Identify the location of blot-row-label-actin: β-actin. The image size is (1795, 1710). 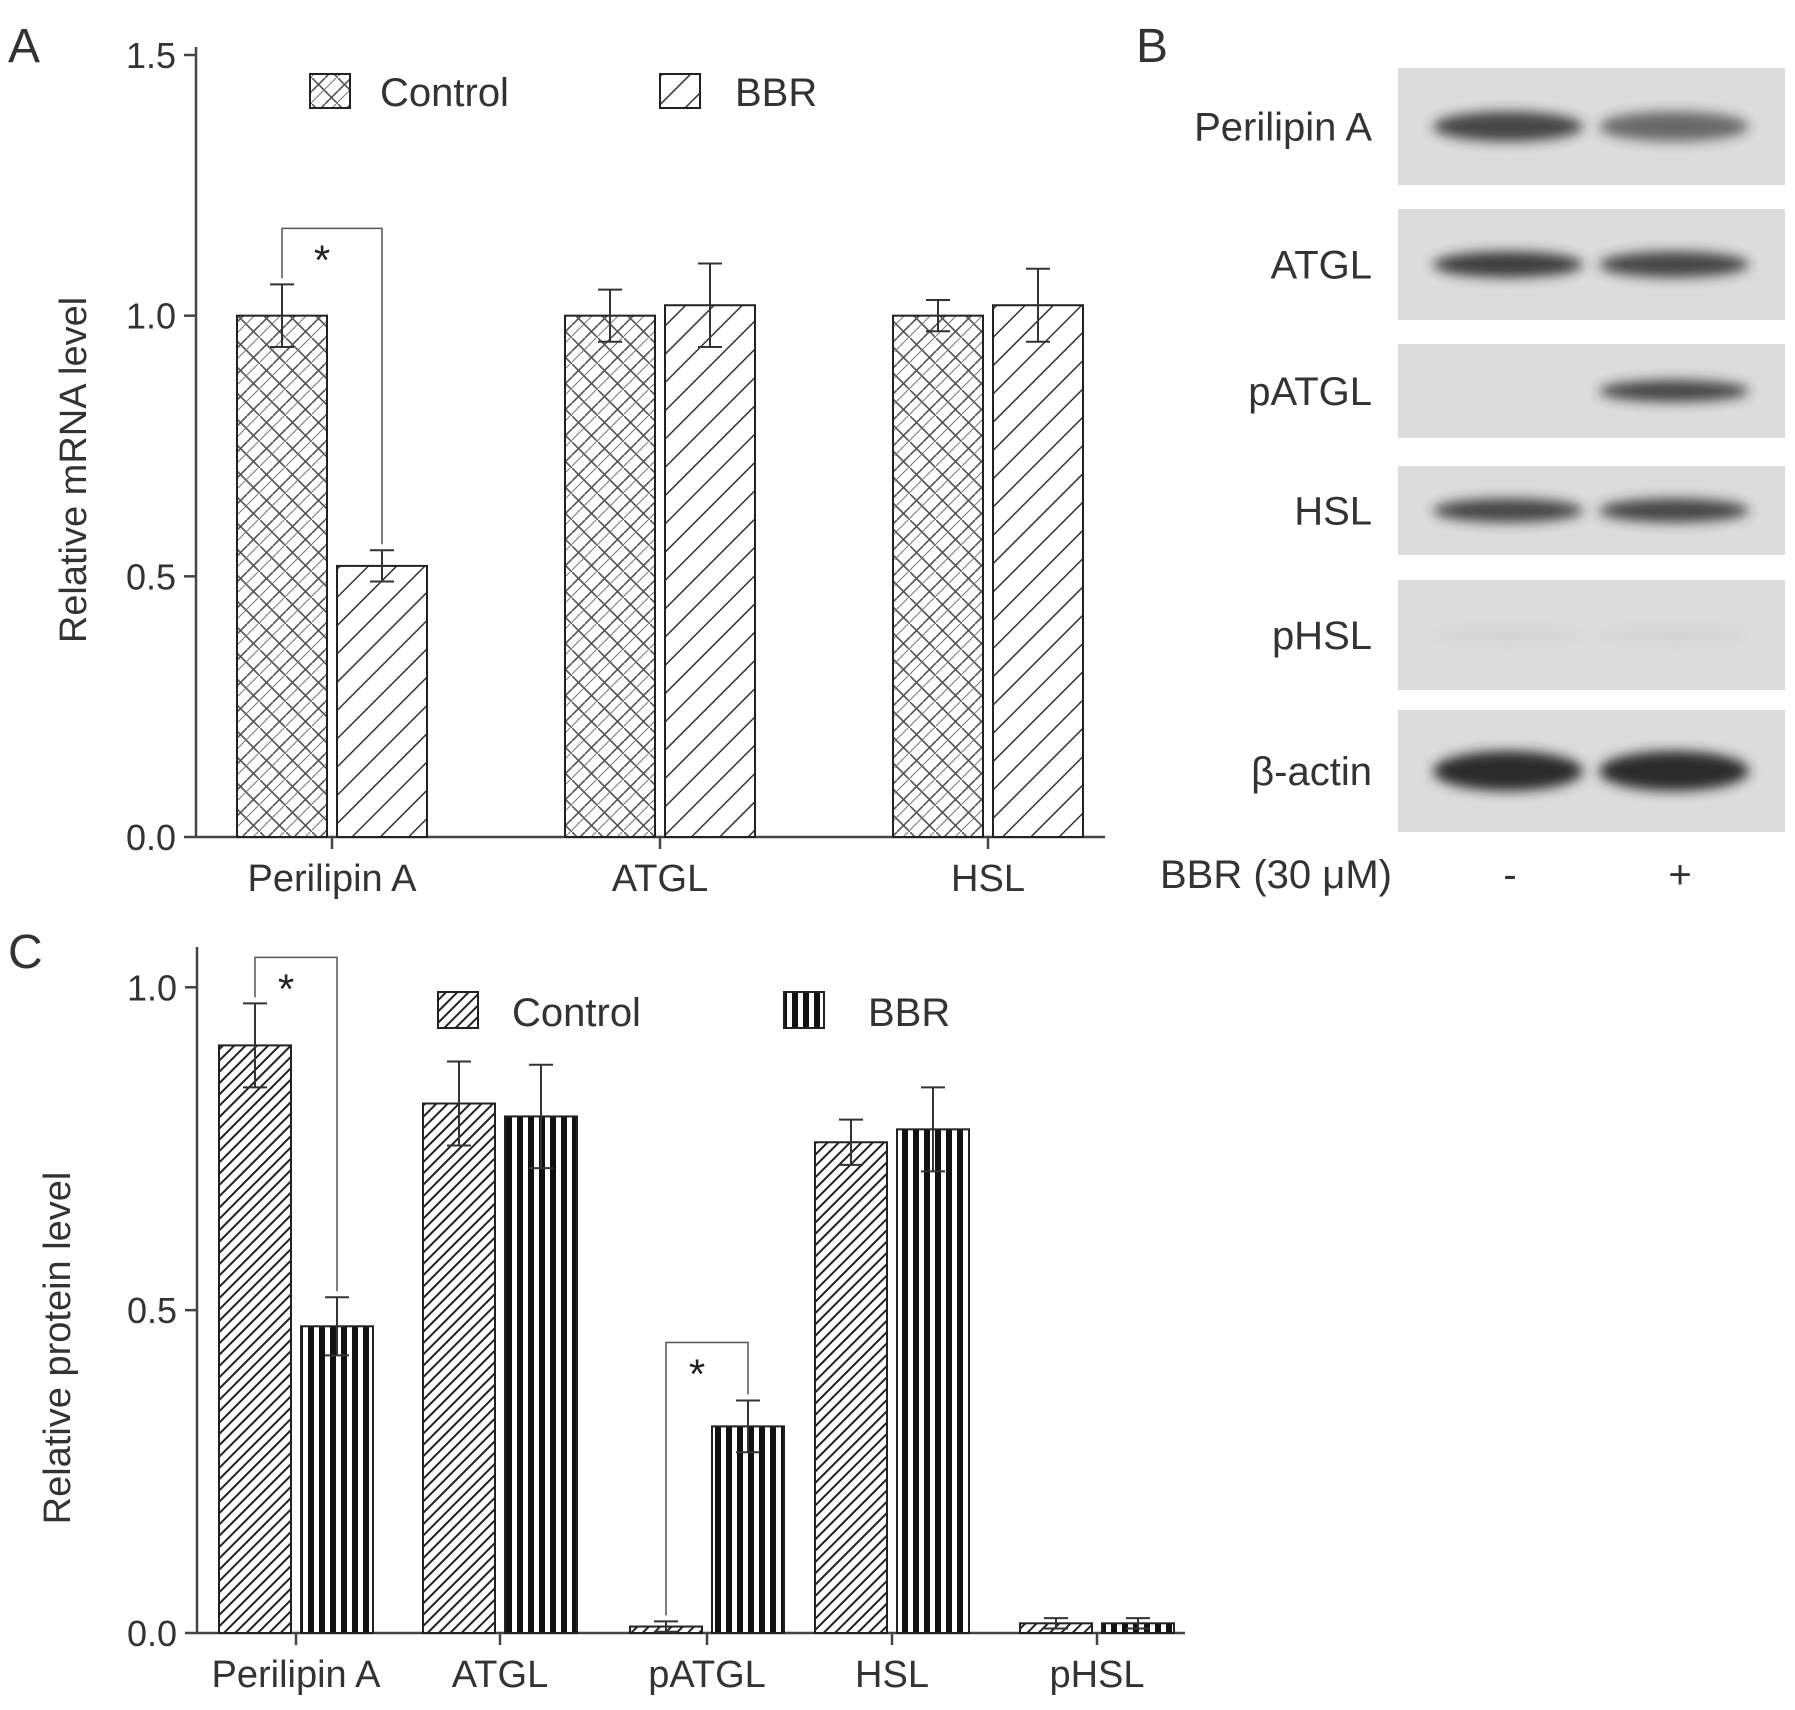
(1311, 772).